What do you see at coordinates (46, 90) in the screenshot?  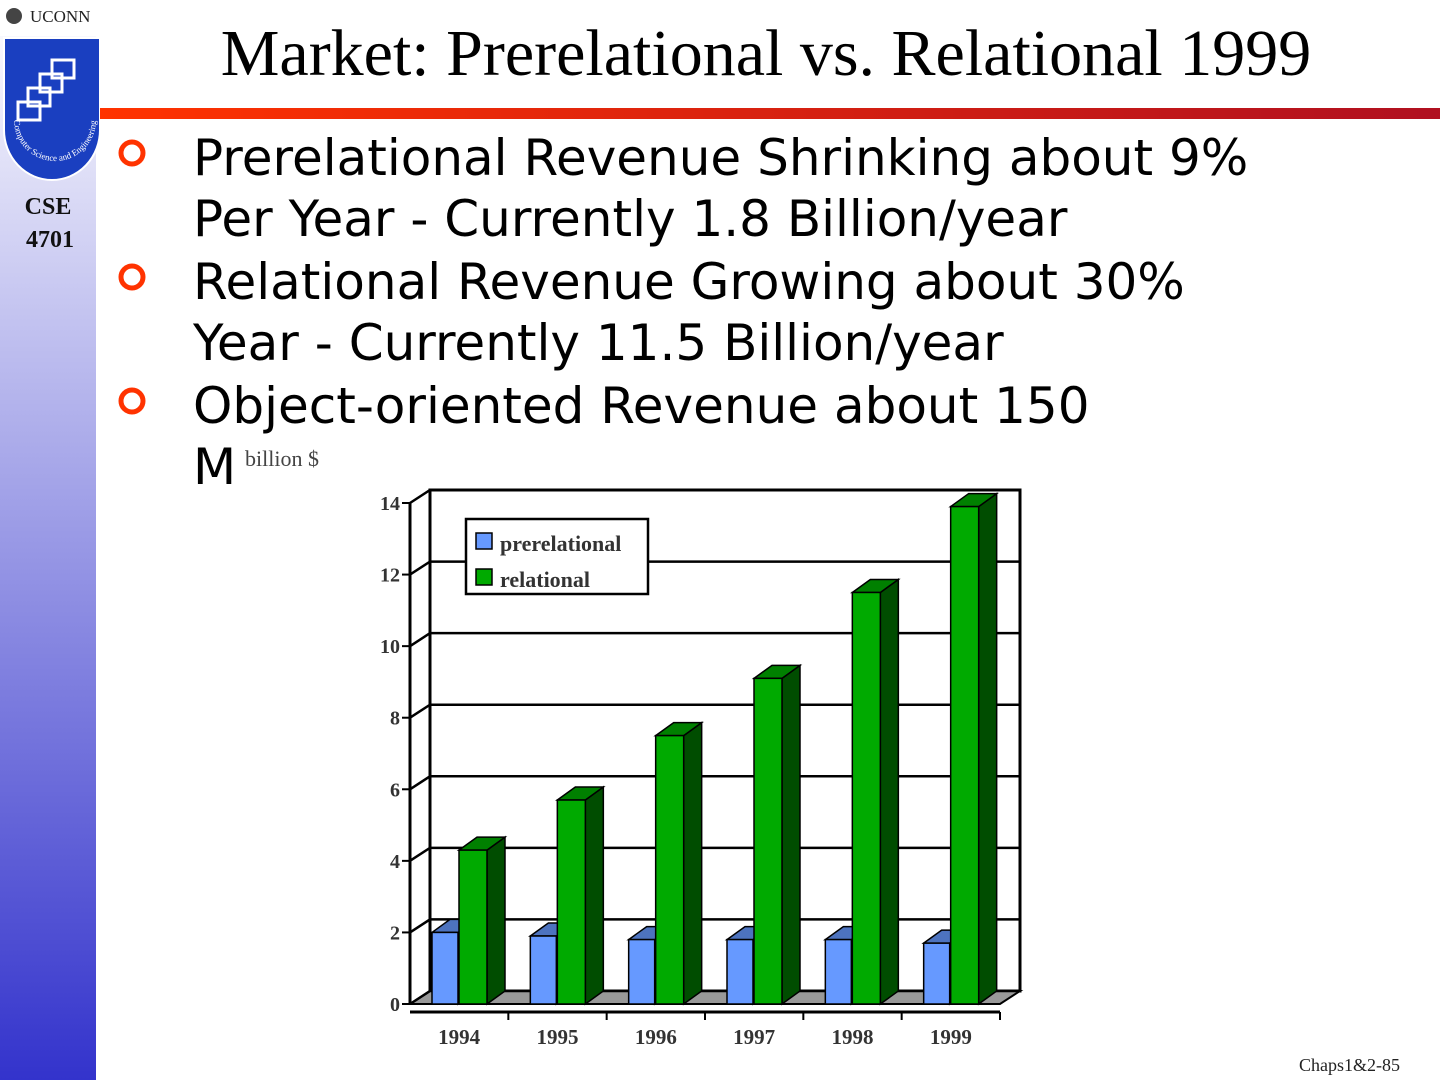 I see `logo-icon` at bounding box center [46, 90].